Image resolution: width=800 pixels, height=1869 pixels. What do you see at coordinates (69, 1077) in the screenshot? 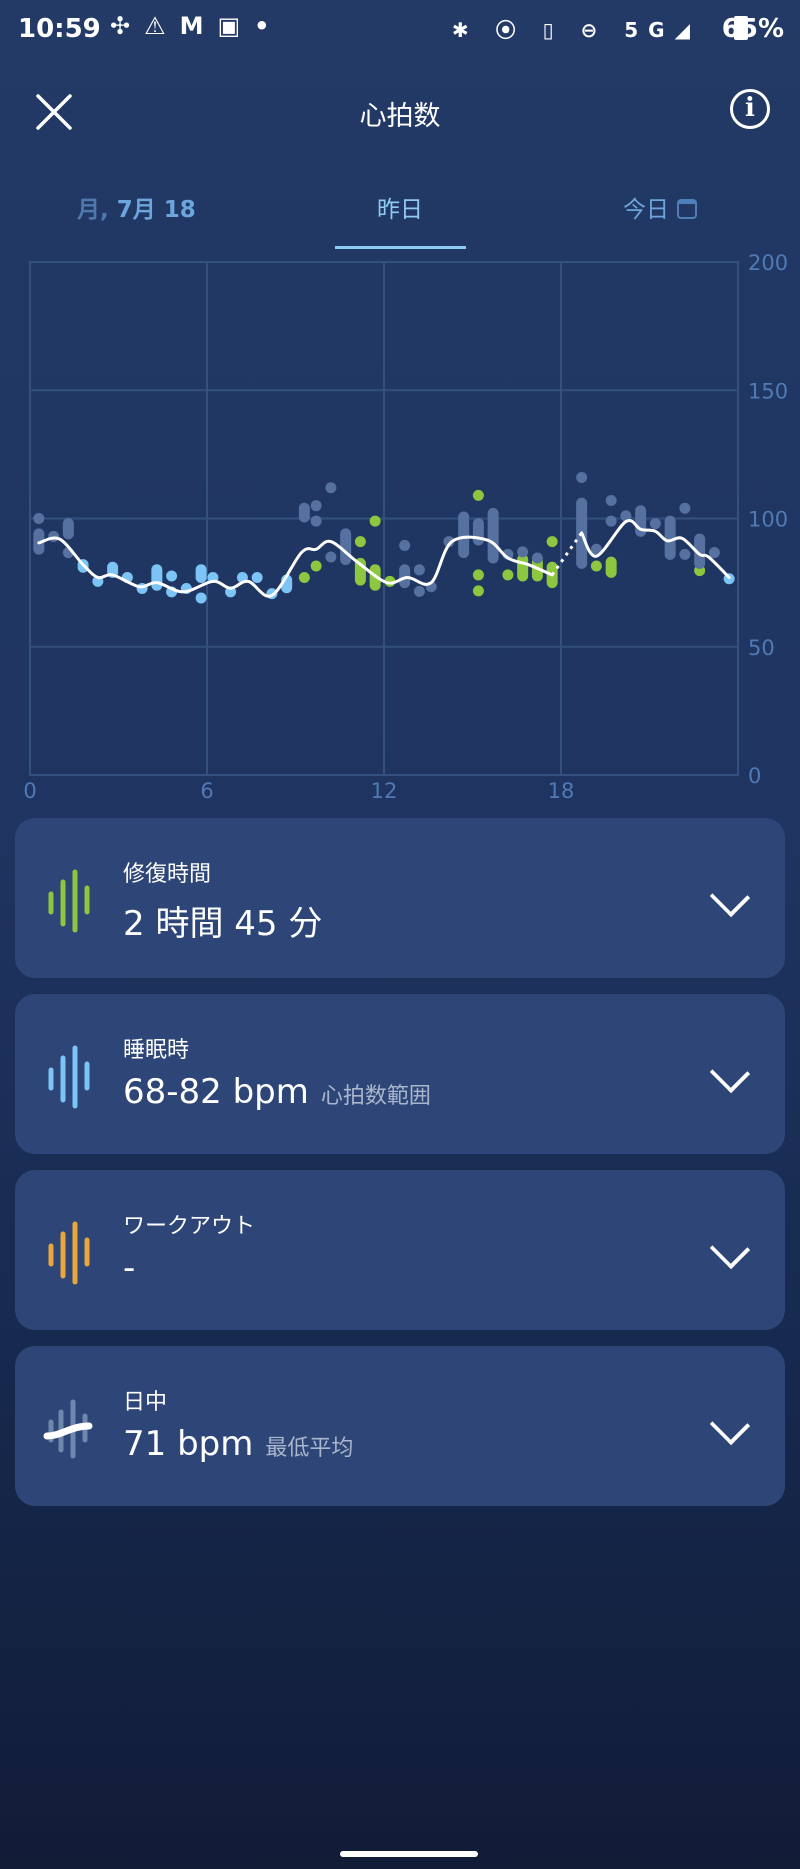
I see `sleep-wave-icon` at bounding box center [69, 1077].